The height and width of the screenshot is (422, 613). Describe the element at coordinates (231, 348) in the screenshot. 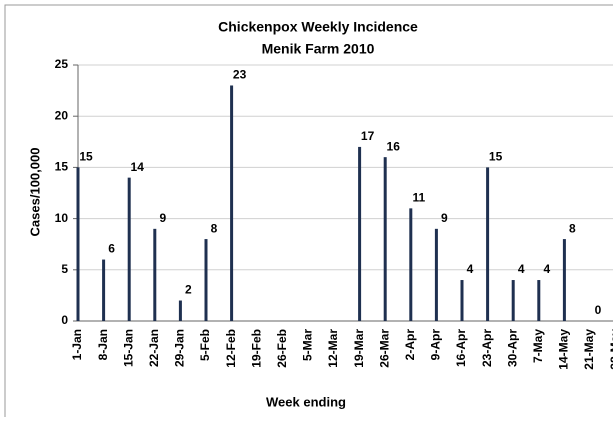

I see `x-tick-label: 12-Feb` at that location.